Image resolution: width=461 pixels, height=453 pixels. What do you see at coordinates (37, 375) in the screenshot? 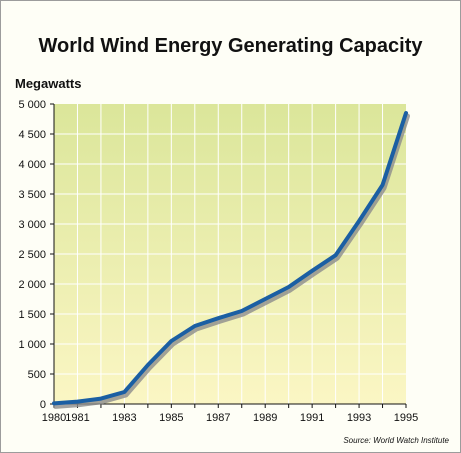
I see `y-tick-label: 500` at bounding box center [37, 375].